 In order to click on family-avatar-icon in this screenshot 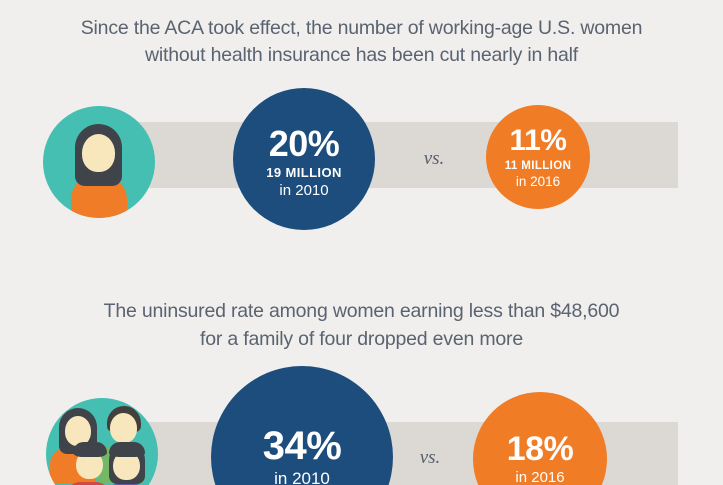, I will do `click(102, 441)`.